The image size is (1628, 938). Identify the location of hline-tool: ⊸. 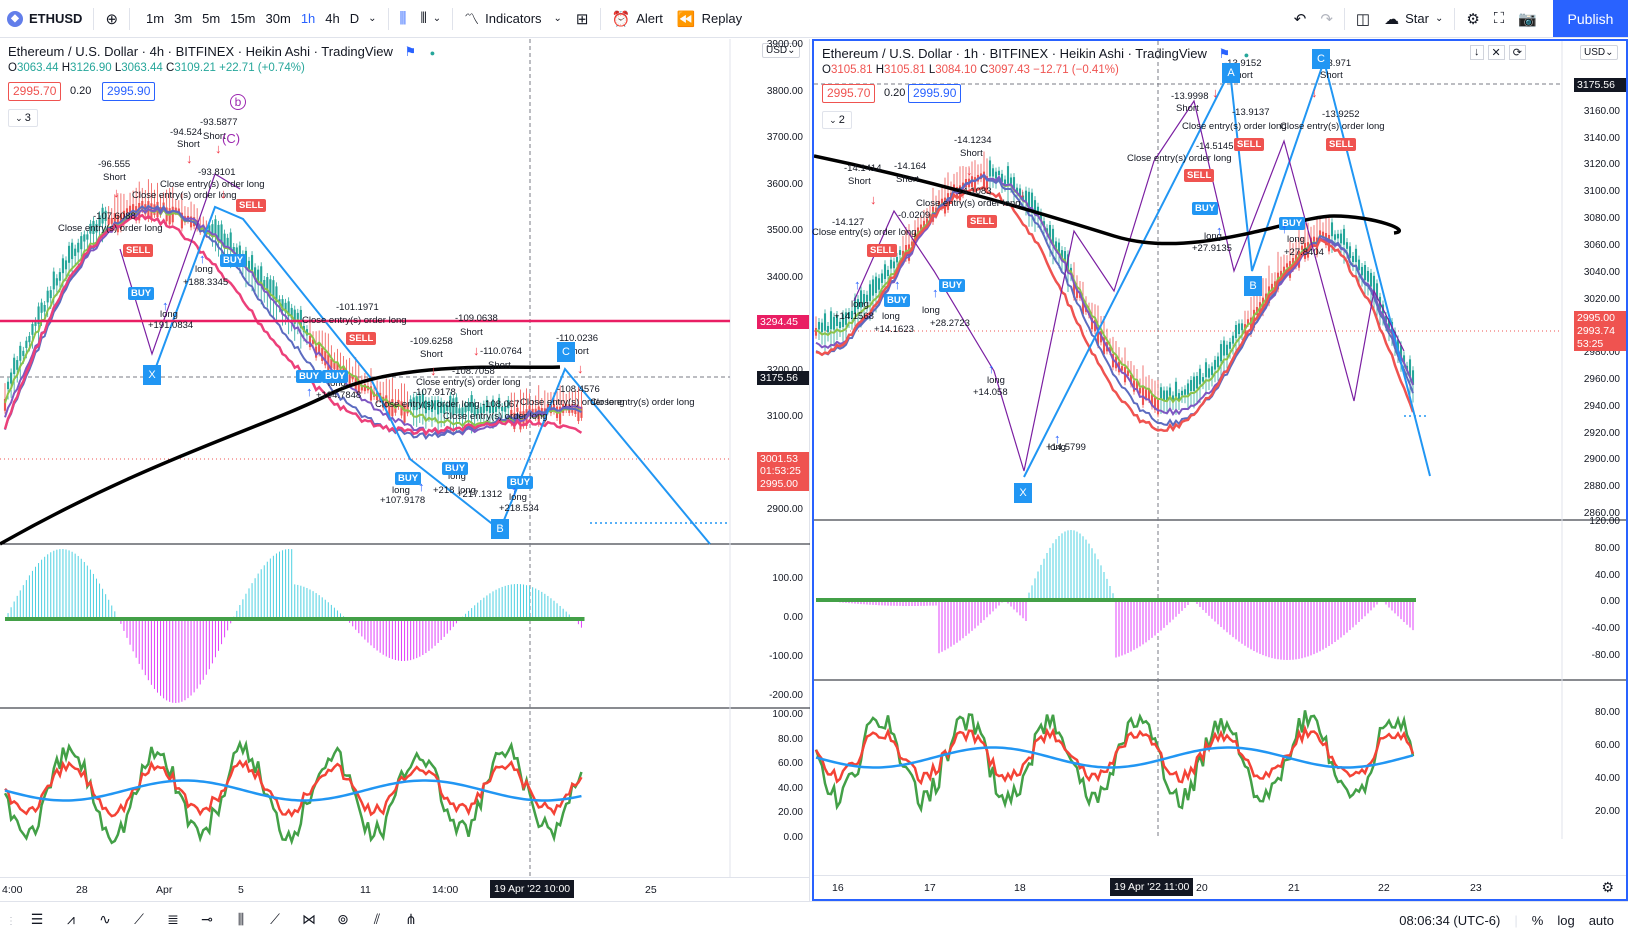
(207, 920).